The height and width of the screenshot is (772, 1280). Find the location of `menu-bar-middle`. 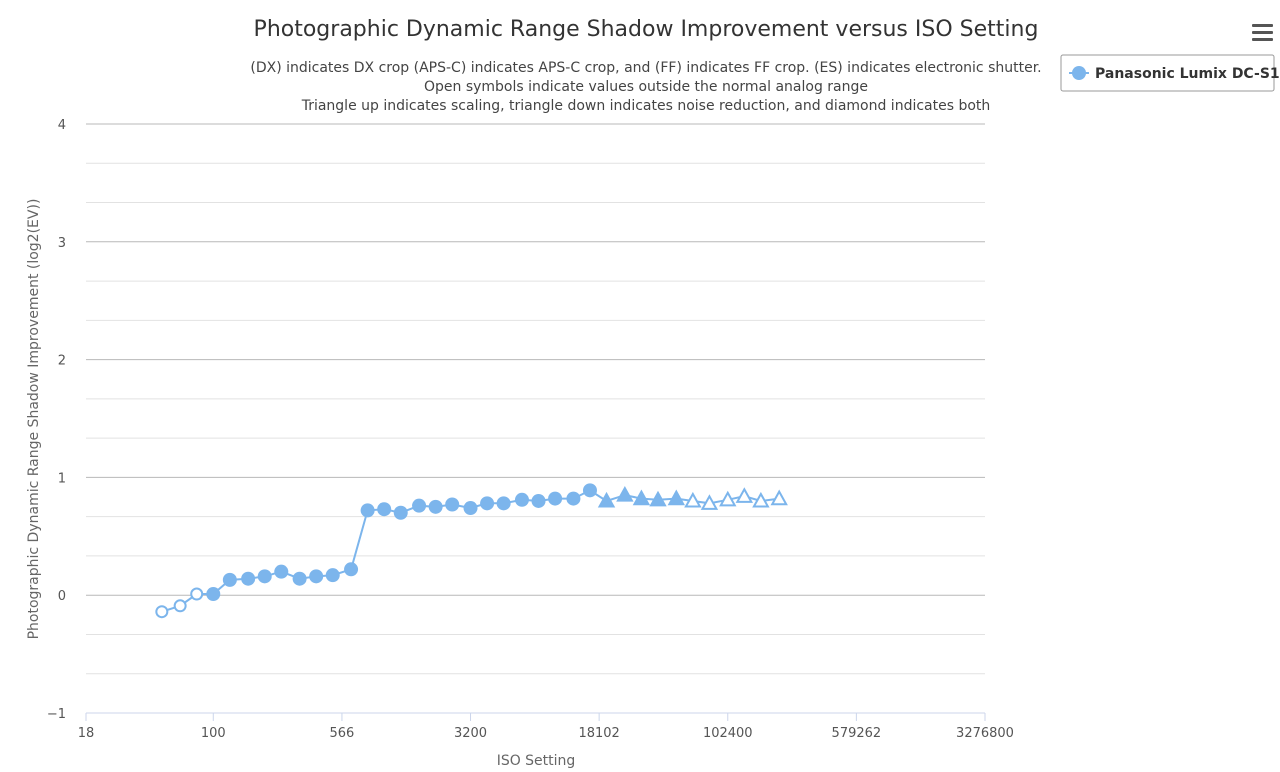

menu-bar-middle is located at coordinates (1262, 32).